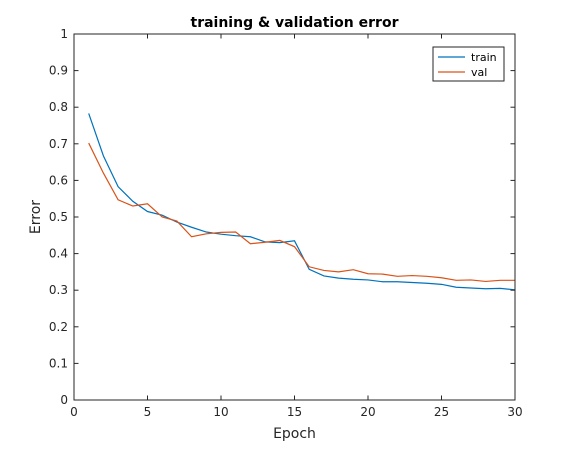 This screenshot has width=570, height=450. Describe the element at coordinates (74, 412) in the screenshot. I see `x-tick-label: 0` at that location.